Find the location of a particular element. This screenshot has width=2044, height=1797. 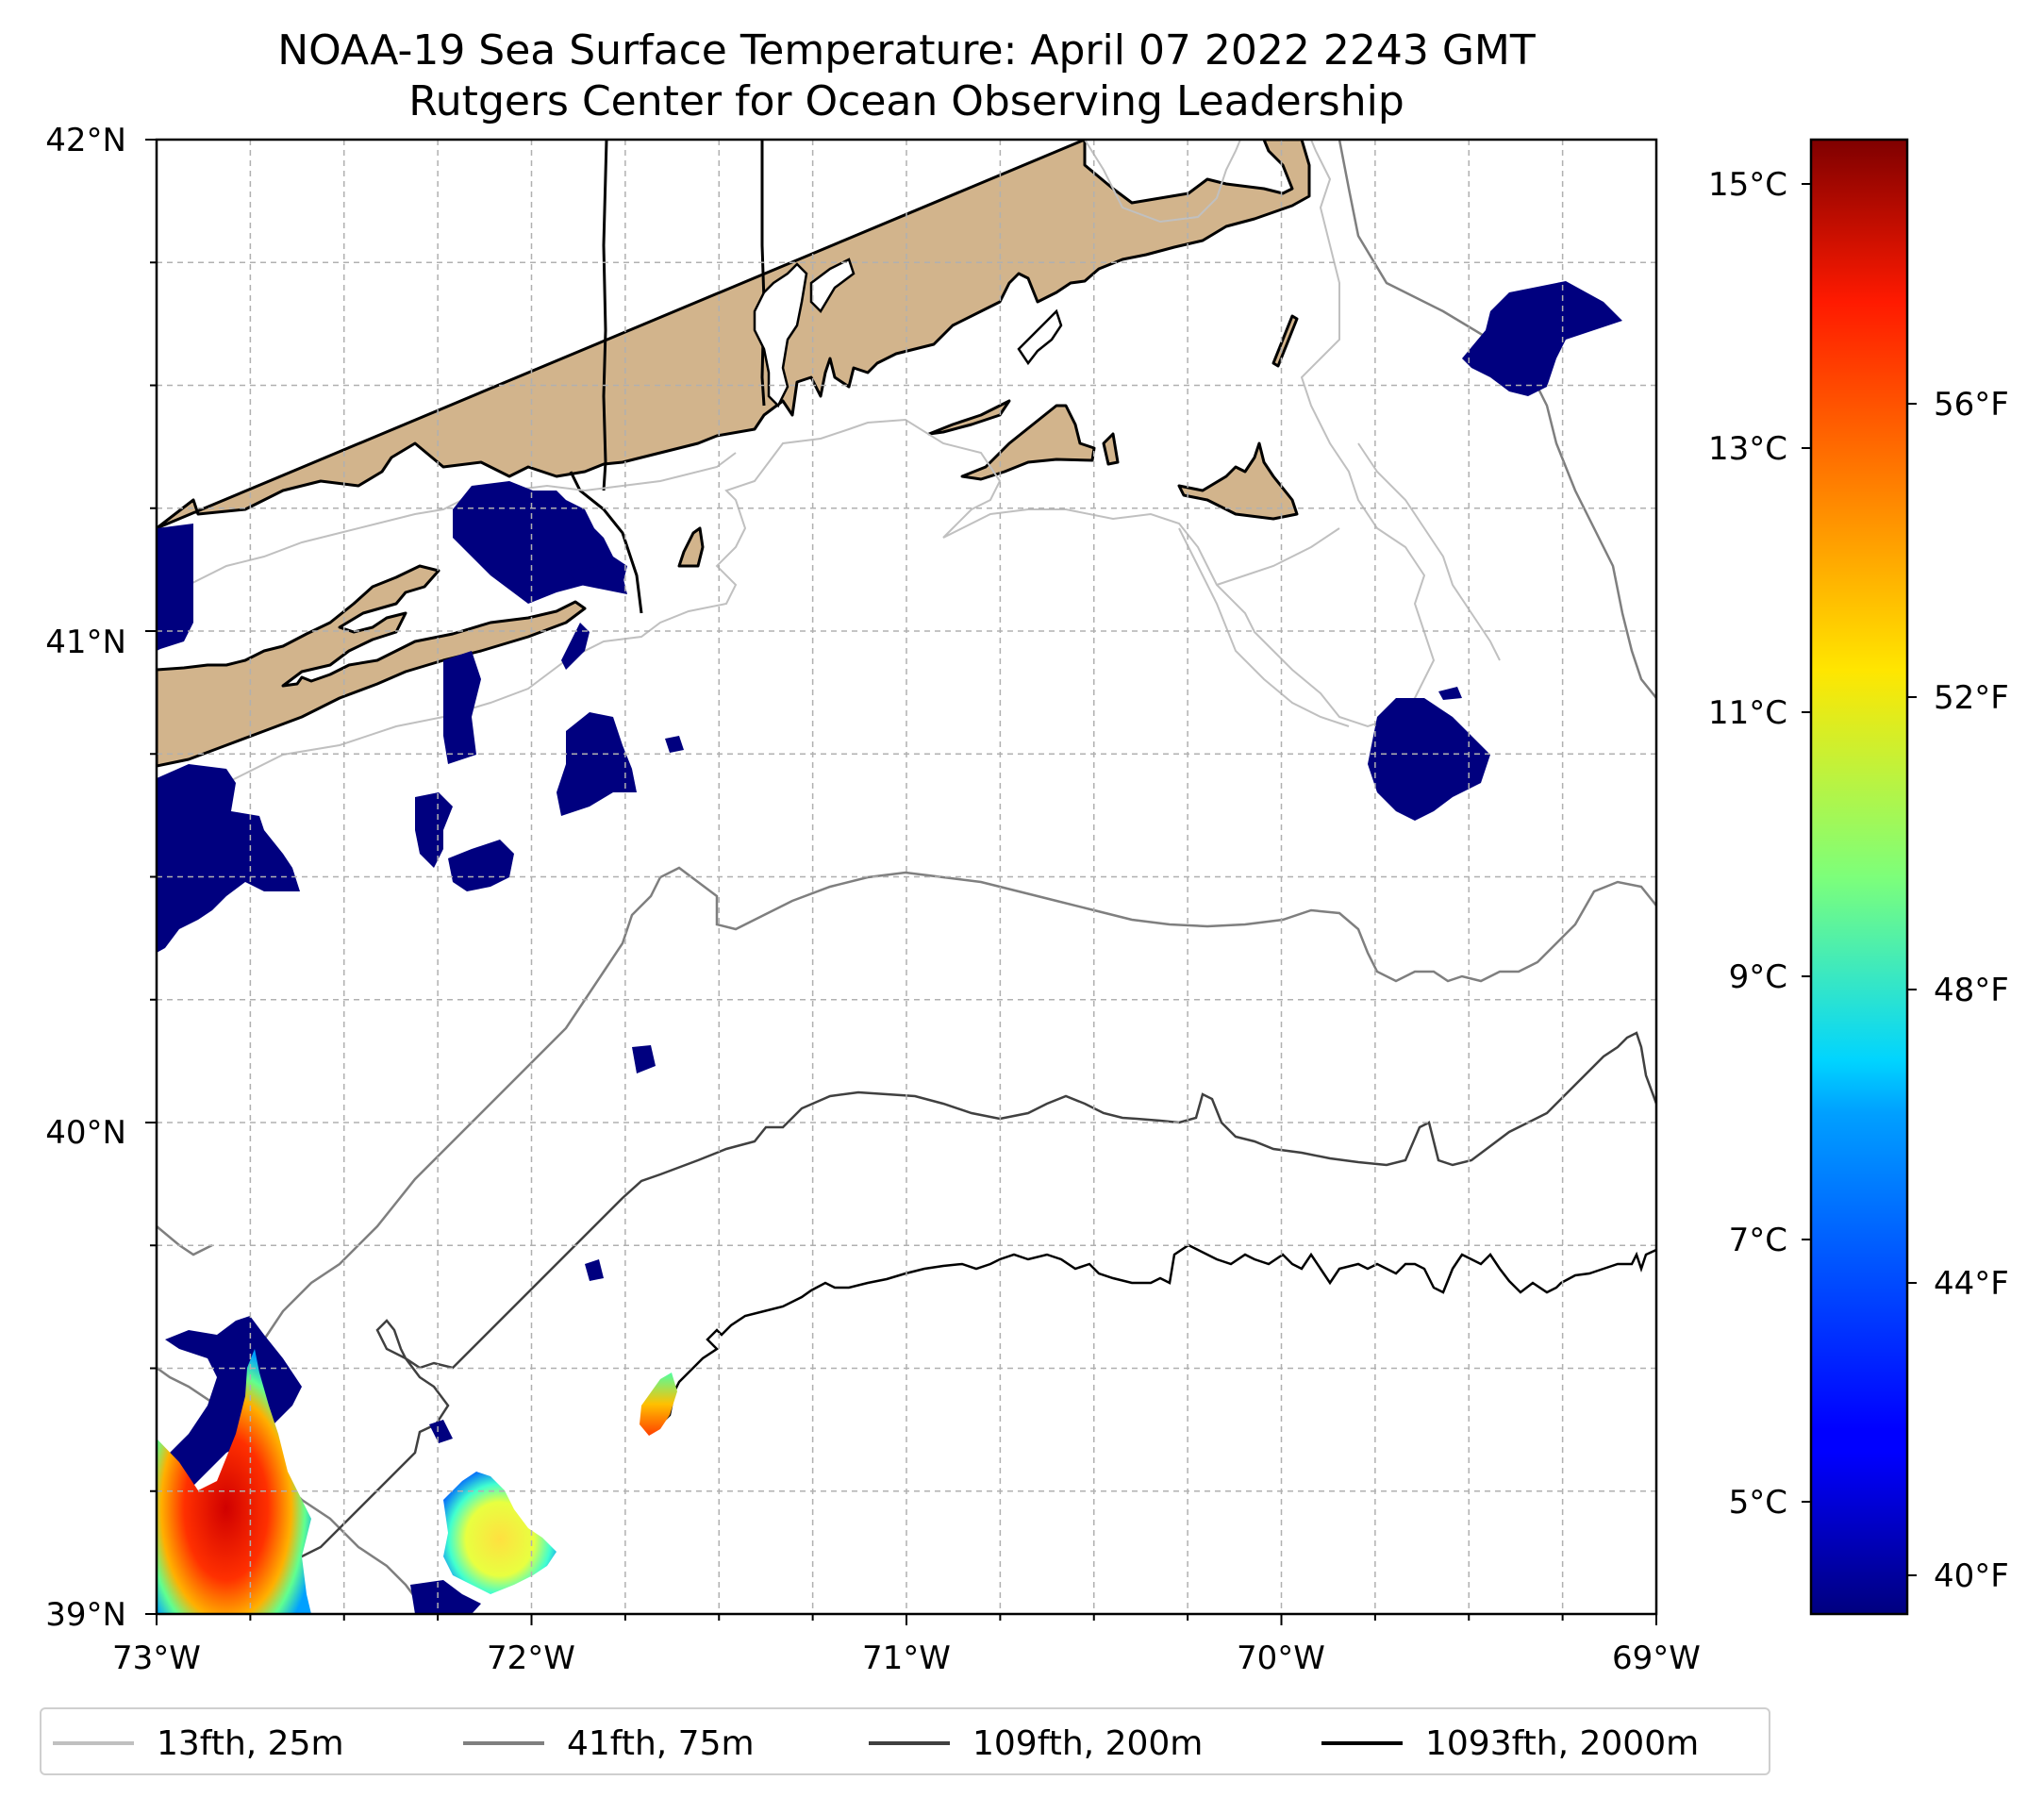

buzzards-bay is located at coordinates (1040, 337).